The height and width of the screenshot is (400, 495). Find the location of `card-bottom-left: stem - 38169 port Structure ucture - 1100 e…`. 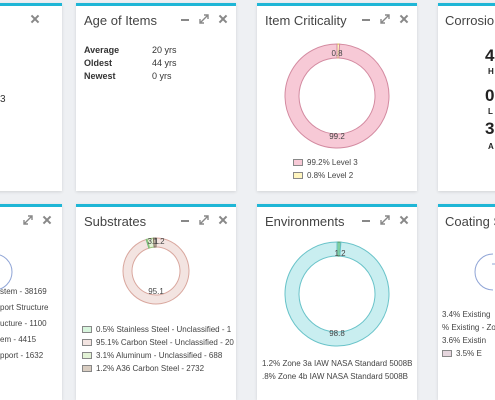

card-bottom-left: stem - 38169 port Structure ucture - 1100 e… is located at coordinates (31, 302).